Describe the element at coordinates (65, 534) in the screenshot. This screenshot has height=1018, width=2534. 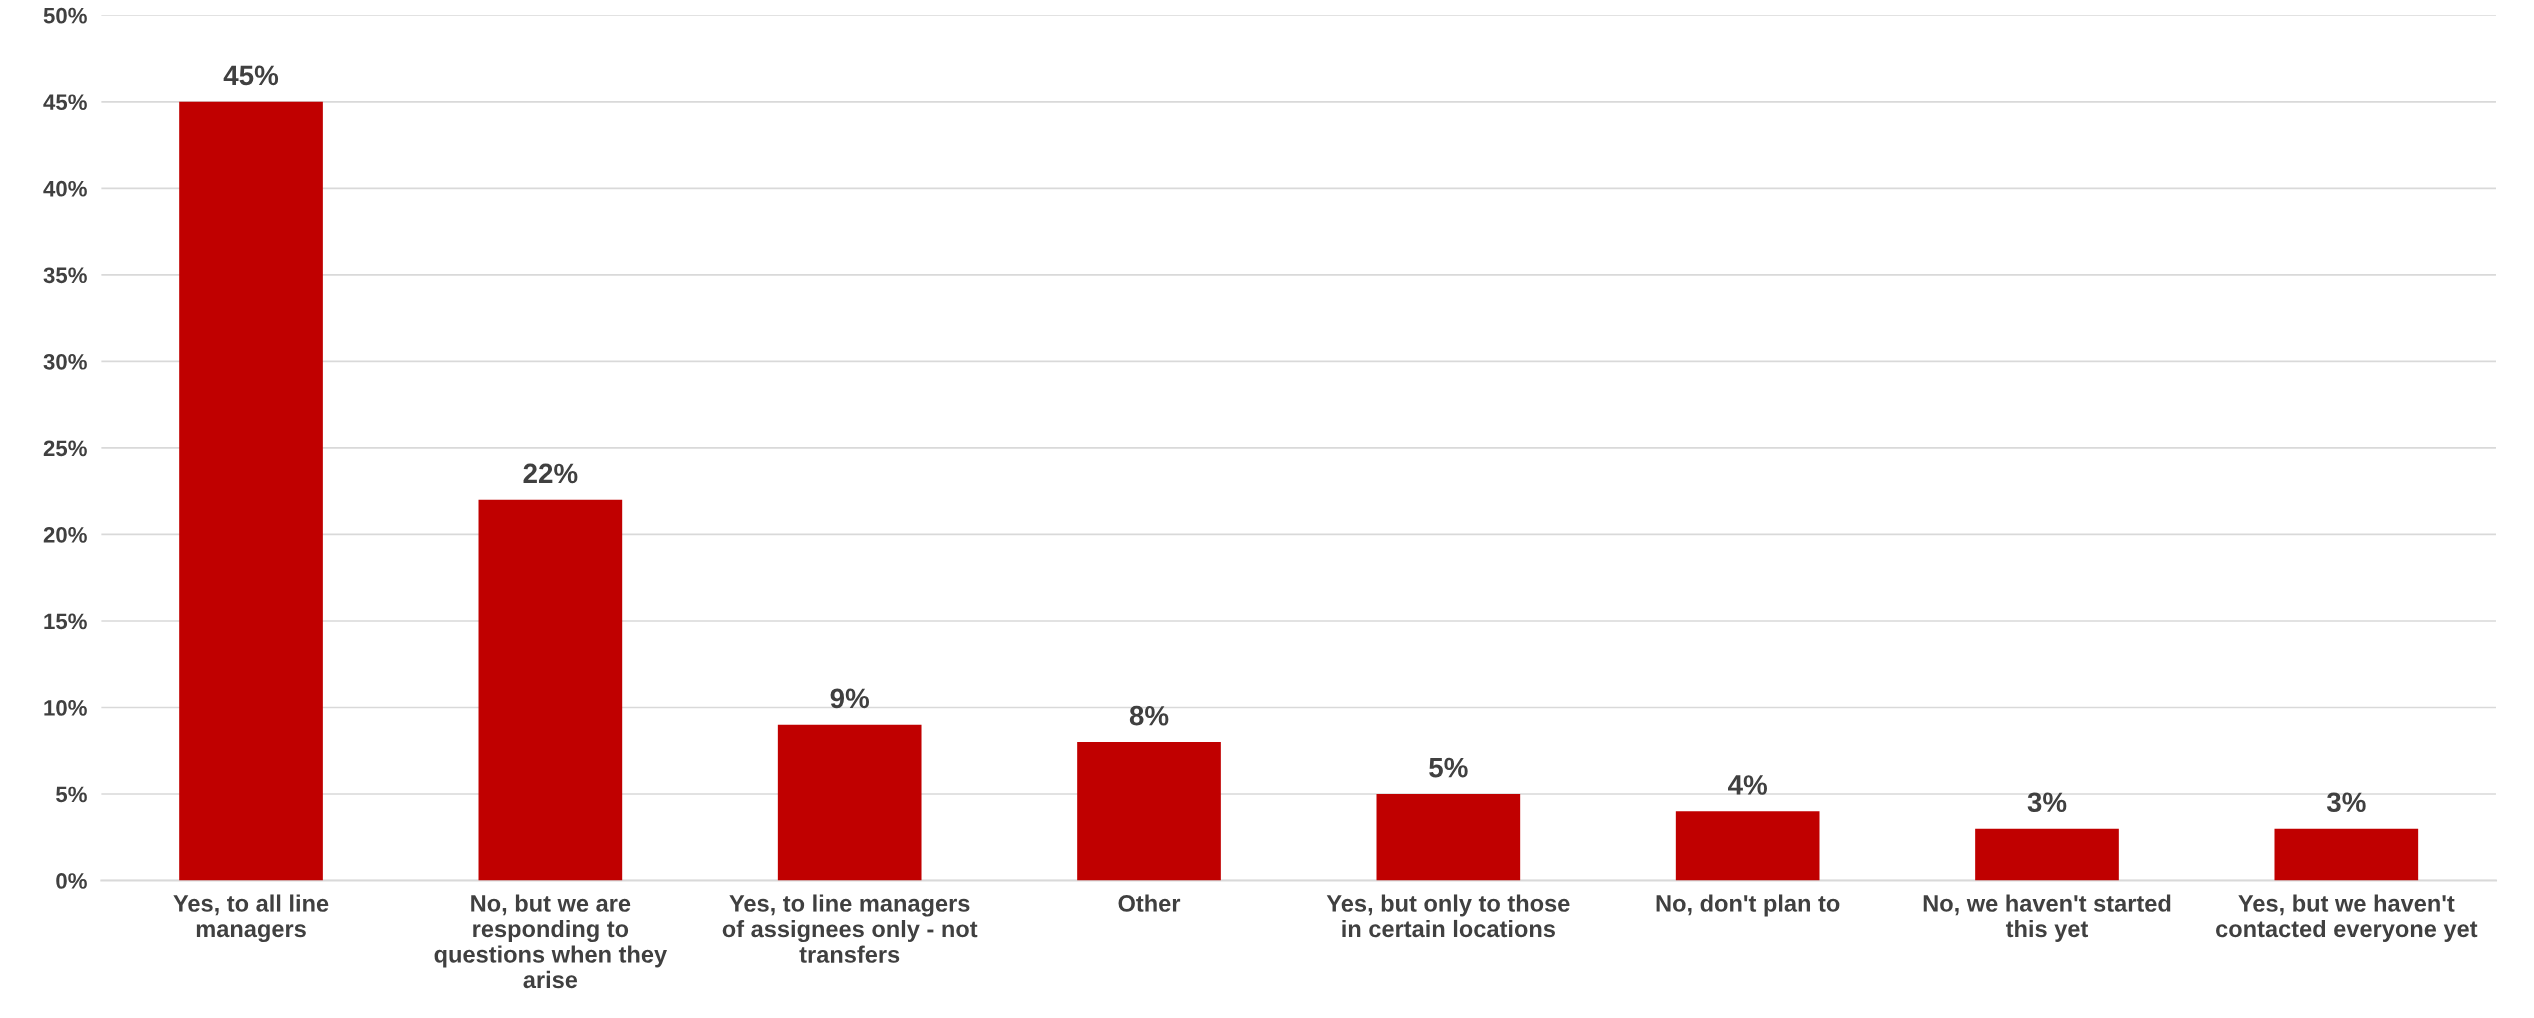
I see `y-tick-label: 20%` at that location.